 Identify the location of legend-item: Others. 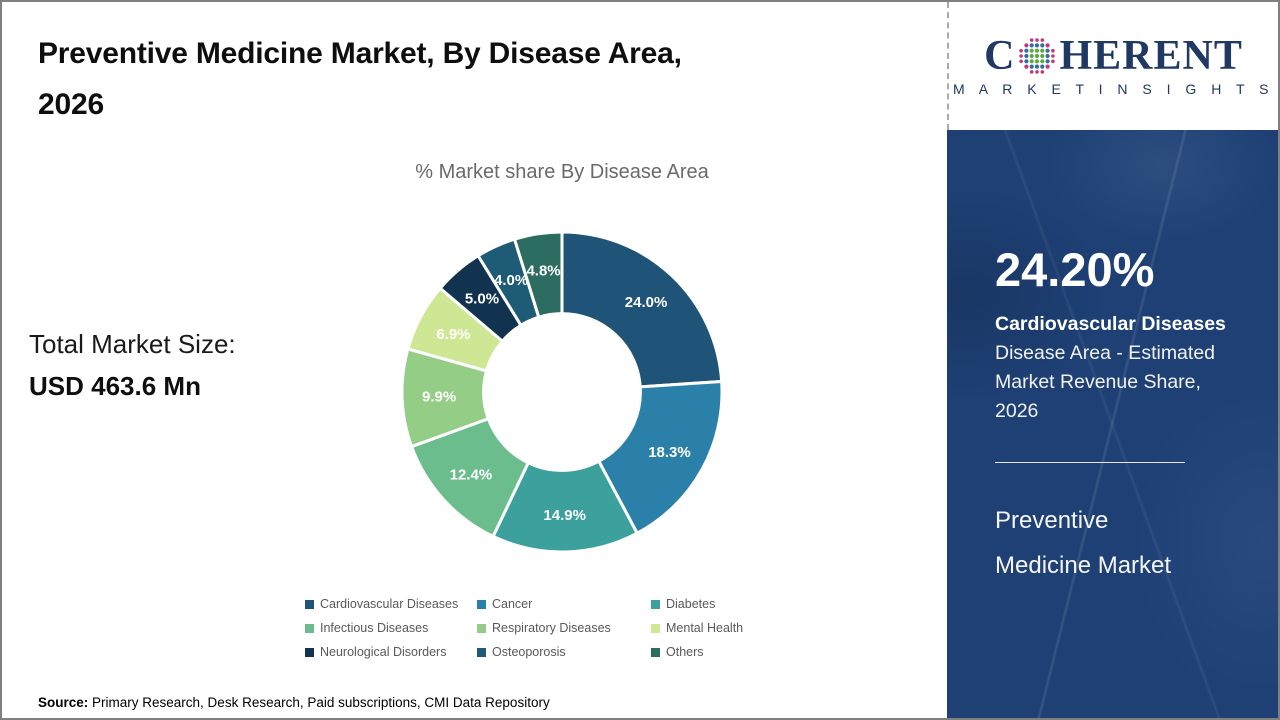
(697, 652).